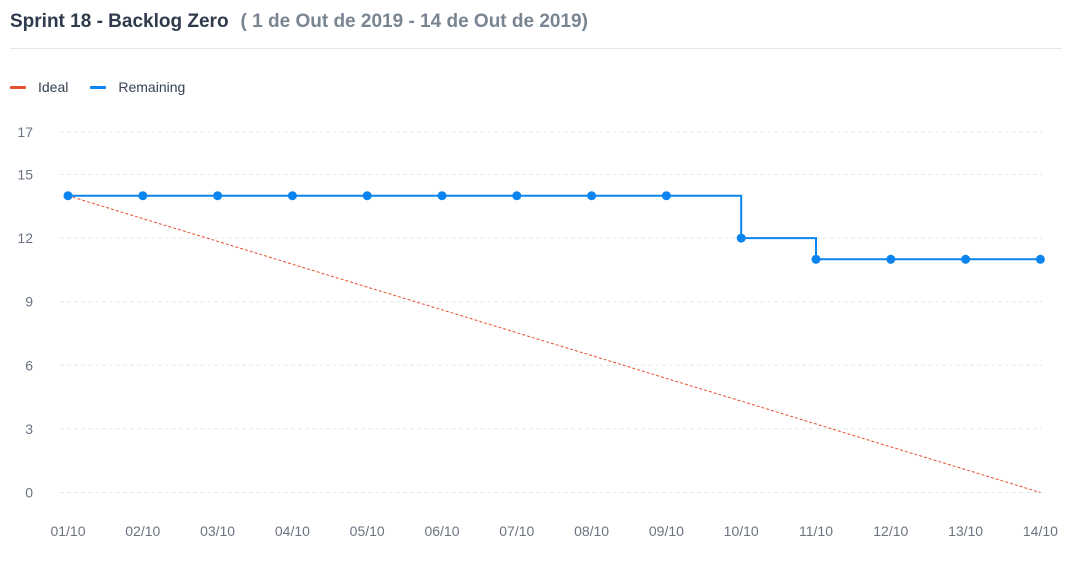 The width and height of the screenshot is (1080, 565). Describe the element at coordinates (1040, 531) in the screenshot. I see `x-tick-label: 14/10` at that location.